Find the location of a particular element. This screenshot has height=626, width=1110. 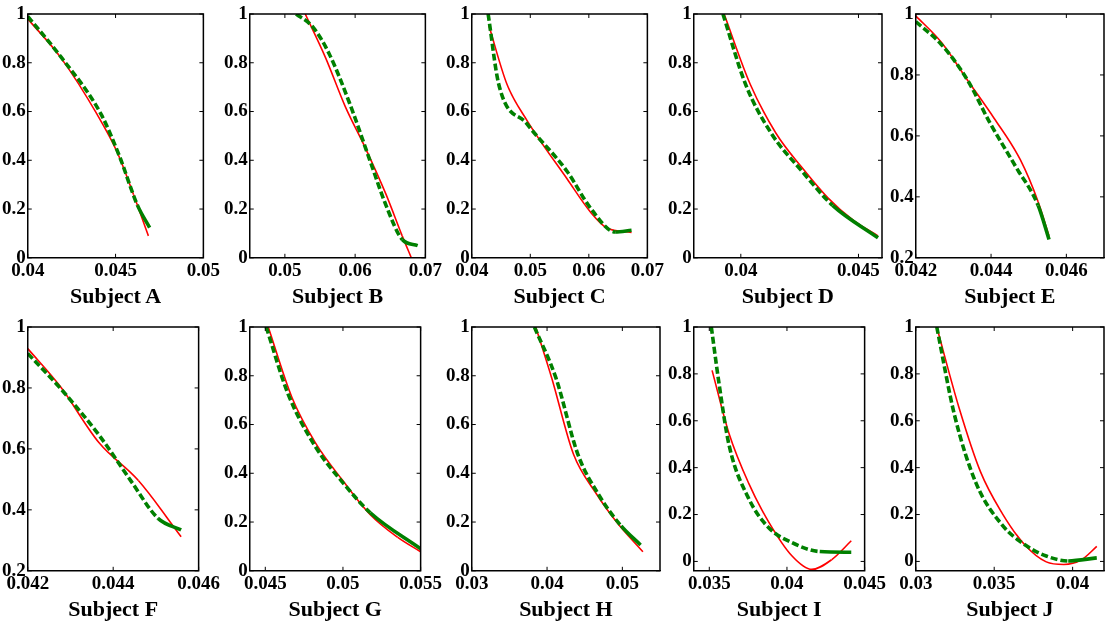

x-tick-label: 0.055 is located at coordinates (420, 583).